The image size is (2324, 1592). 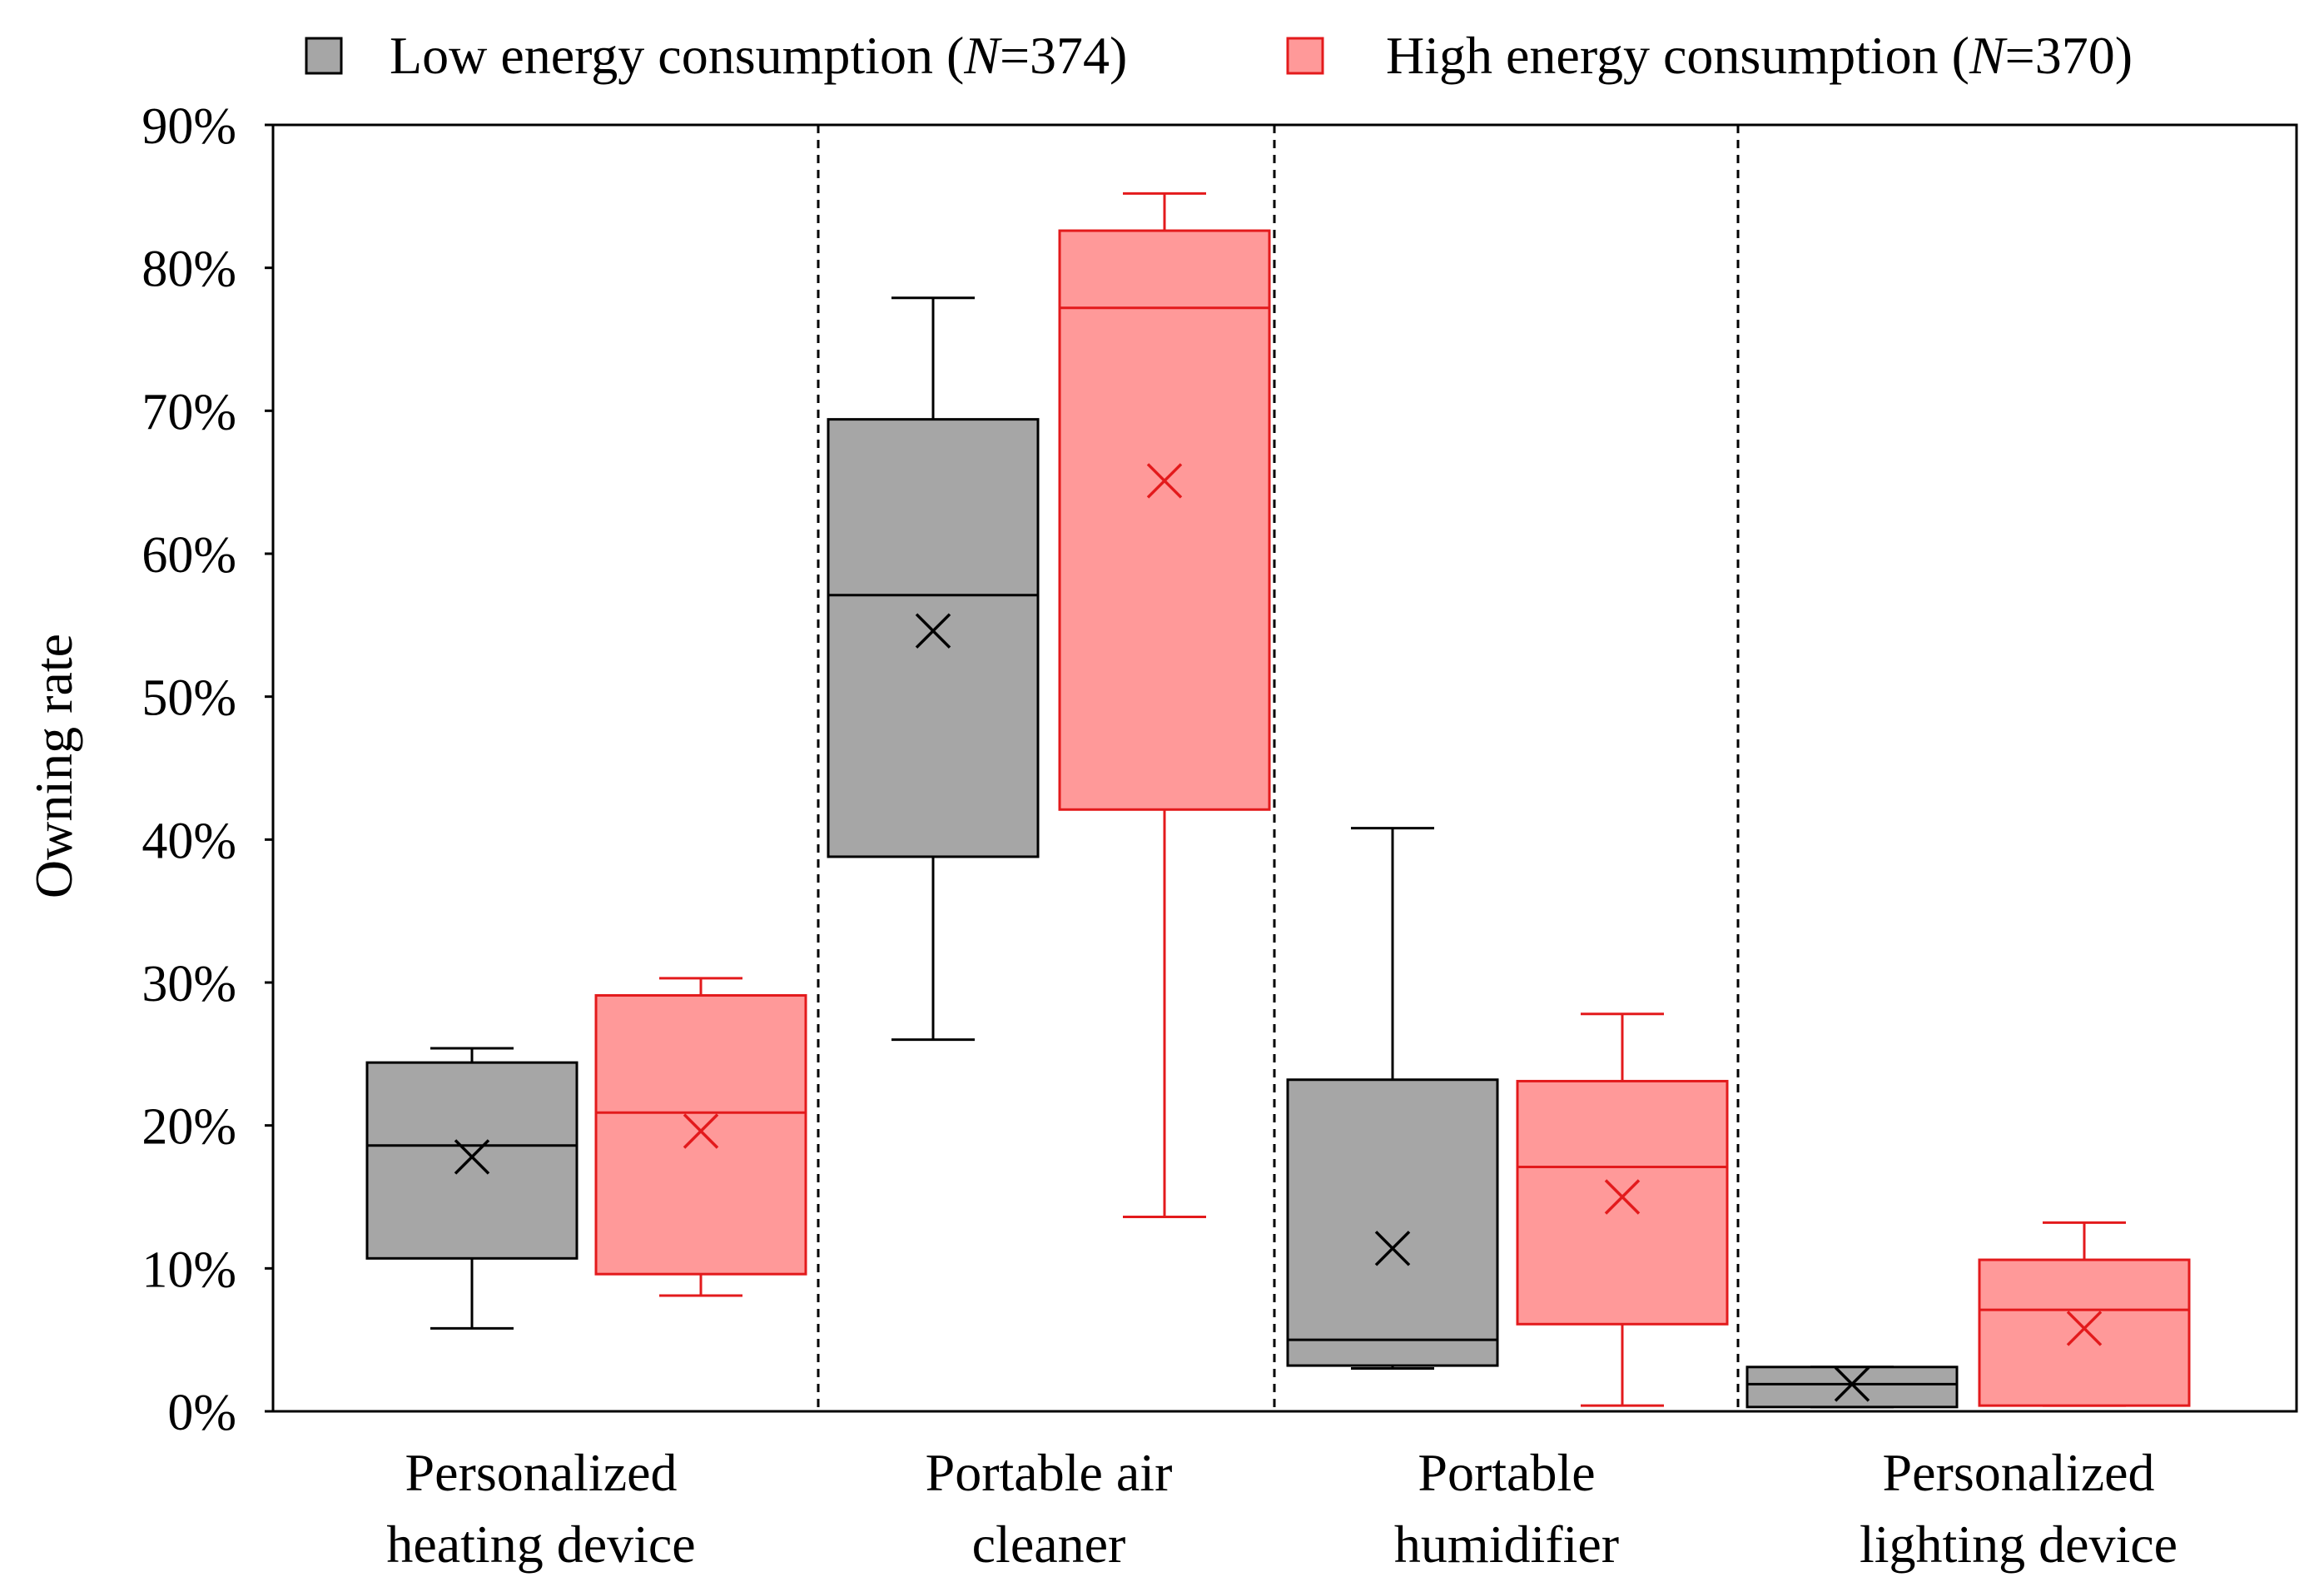 I want to click on category-label-line2: heating device, so click(x=540, y=1544).